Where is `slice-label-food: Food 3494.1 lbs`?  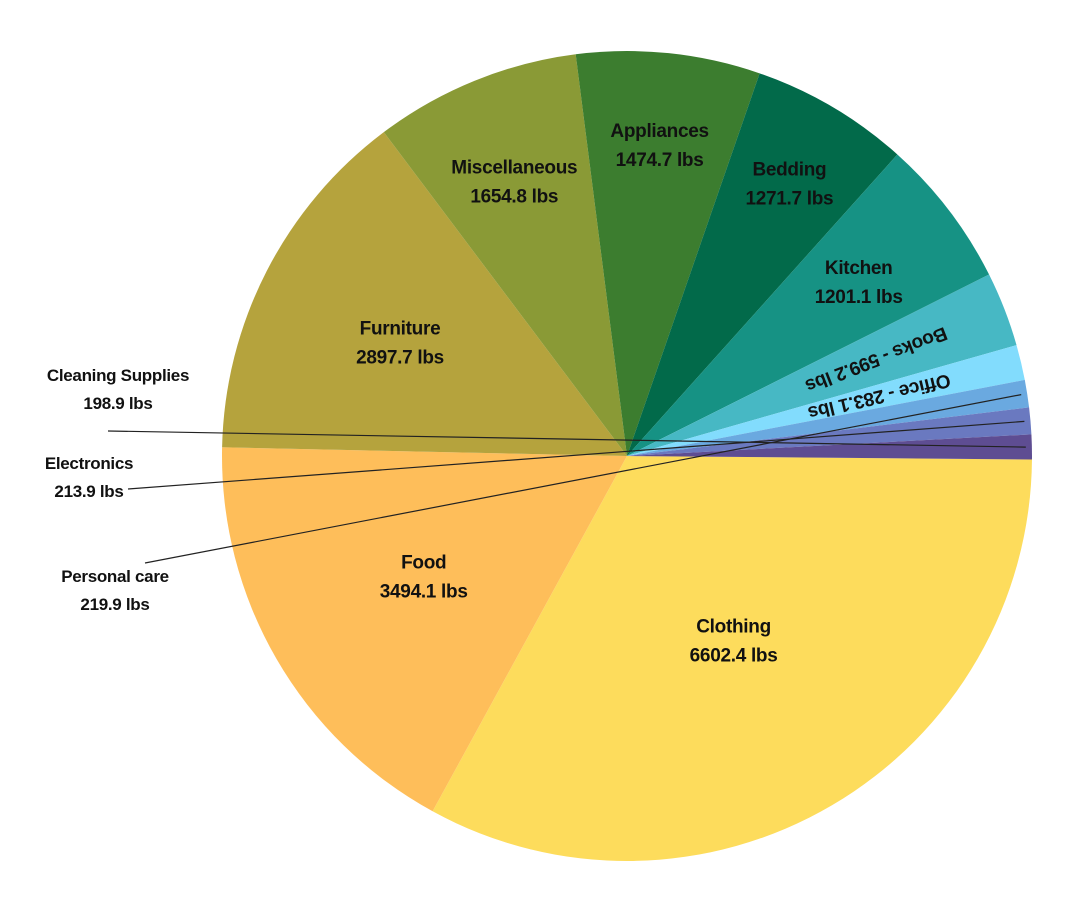 slice-label-food: Food 3494.1 lbs is located at coordinates (424, 578).